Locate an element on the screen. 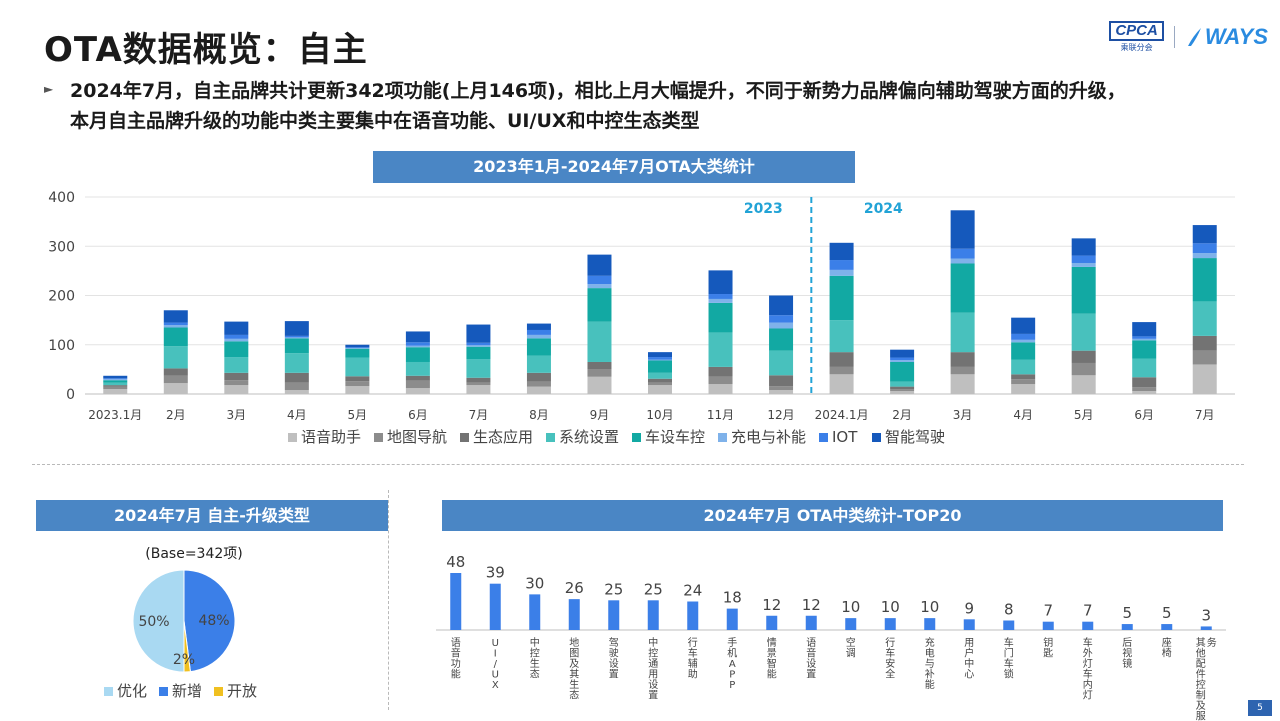 Image resolution: width=1280 pixels, height=721 pixels. top20-category-char: 灯 is located at coordinates (1088, 696).